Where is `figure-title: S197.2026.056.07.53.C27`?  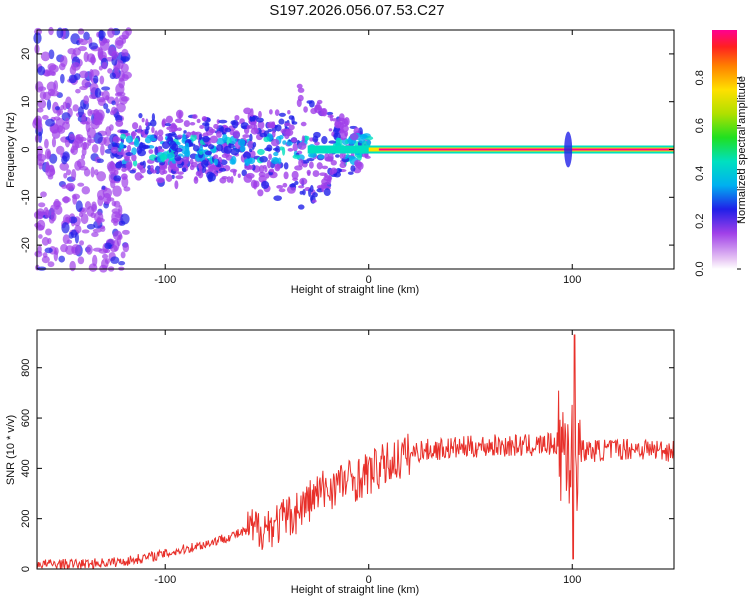 figure-title: S197.2026.056.07.53.C27 is located at coordinates (356, 10).